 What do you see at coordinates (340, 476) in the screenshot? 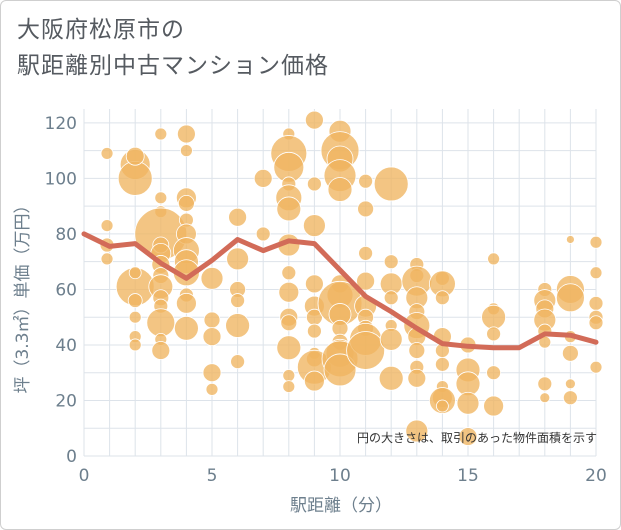
I see `x-tick-label: 10` at bounding box center [340, 476].